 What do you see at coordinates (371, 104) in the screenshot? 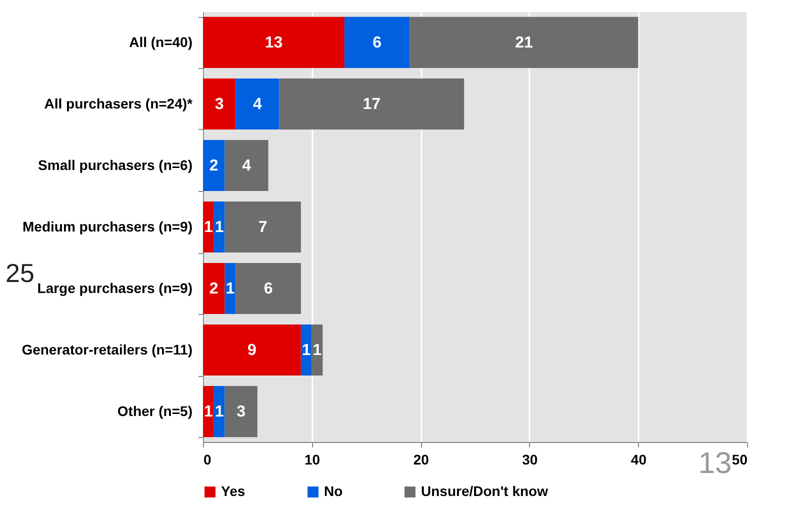
I see `data-label: 17` at bounding box center [371, 104].